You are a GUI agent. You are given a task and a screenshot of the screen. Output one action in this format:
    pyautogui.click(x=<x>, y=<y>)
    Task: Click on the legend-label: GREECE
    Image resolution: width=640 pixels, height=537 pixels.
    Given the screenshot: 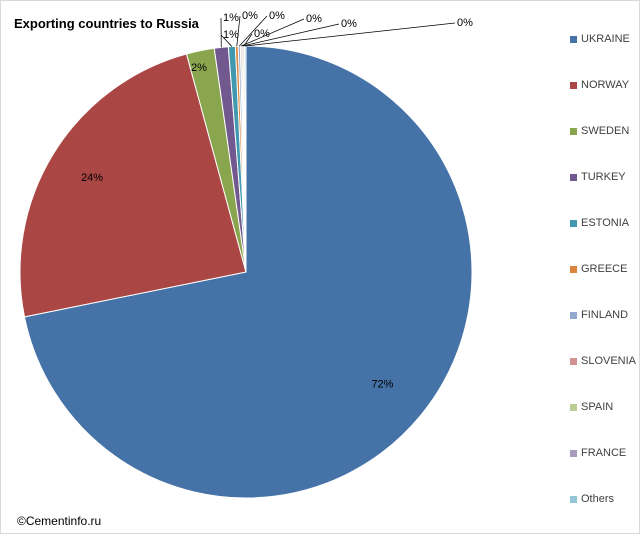 What is the action you would take?
    pyautogui.click(x=604, y=269)
    